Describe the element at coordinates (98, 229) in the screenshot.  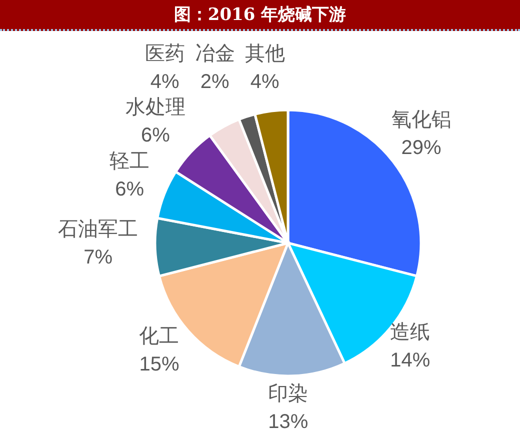
I see `slice-label: 石油军工` at that location.